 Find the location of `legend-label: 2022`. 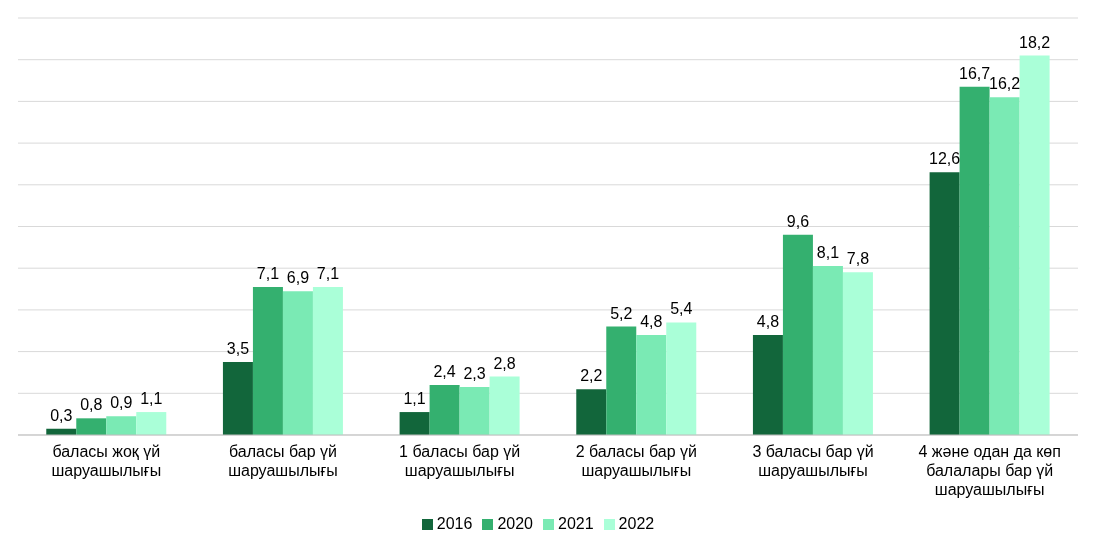

legend-label: 2022 is located at coordinates (636, 523).